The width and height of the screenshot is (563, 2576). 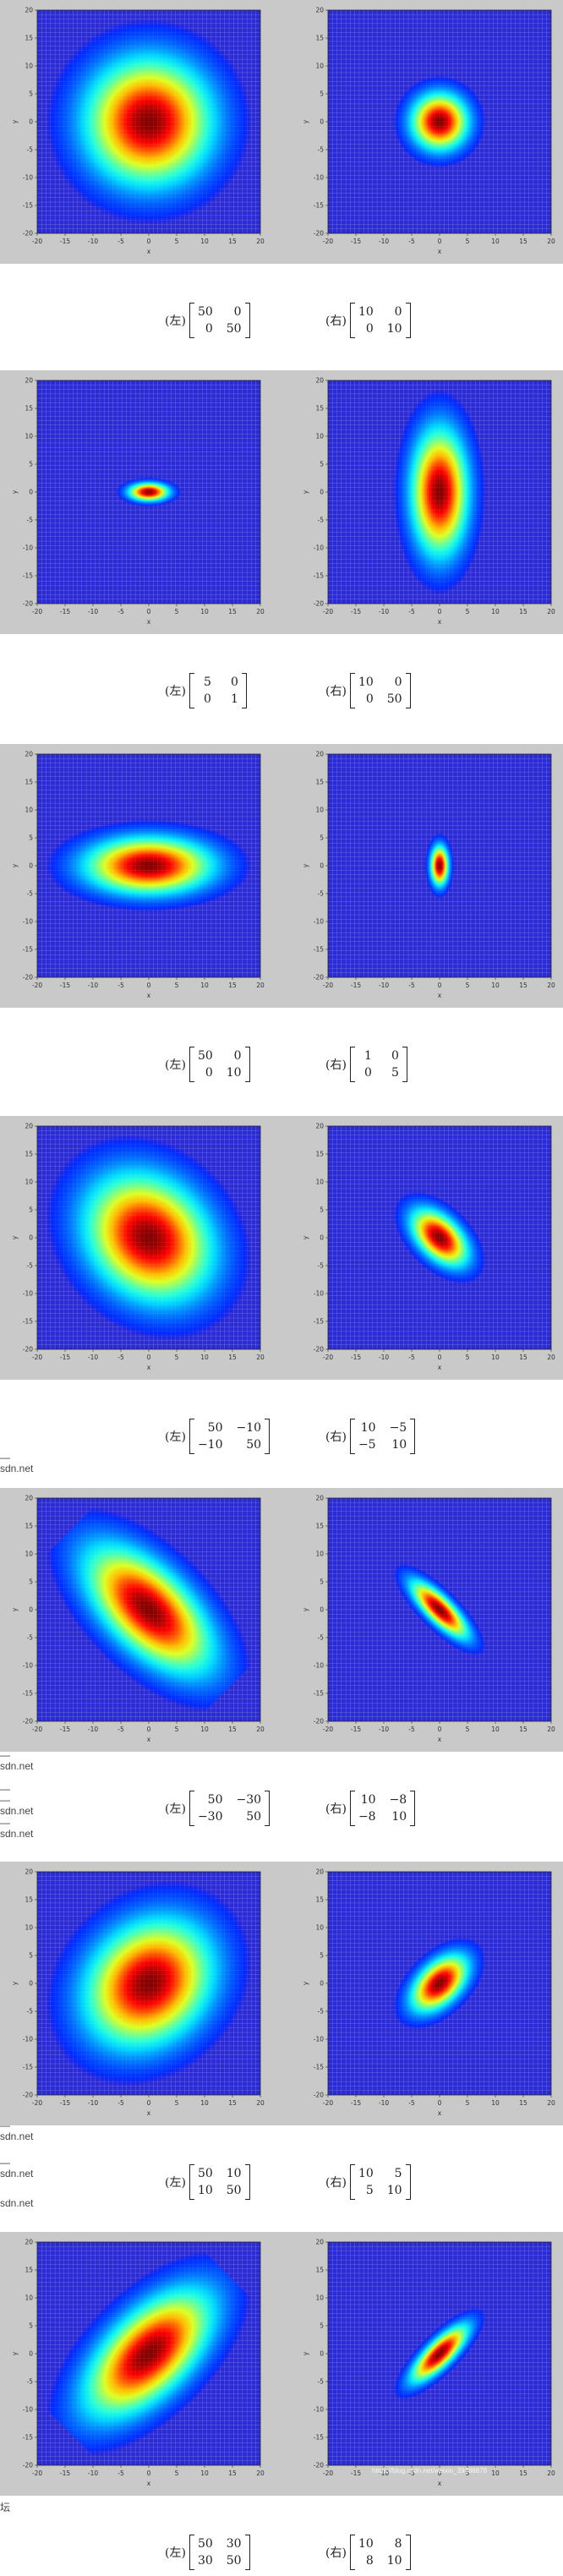 What do you see at coordinates (328, 1358) in the screenshot?
I see `x-tick-label: -20` at bounding box center [328, 1358].